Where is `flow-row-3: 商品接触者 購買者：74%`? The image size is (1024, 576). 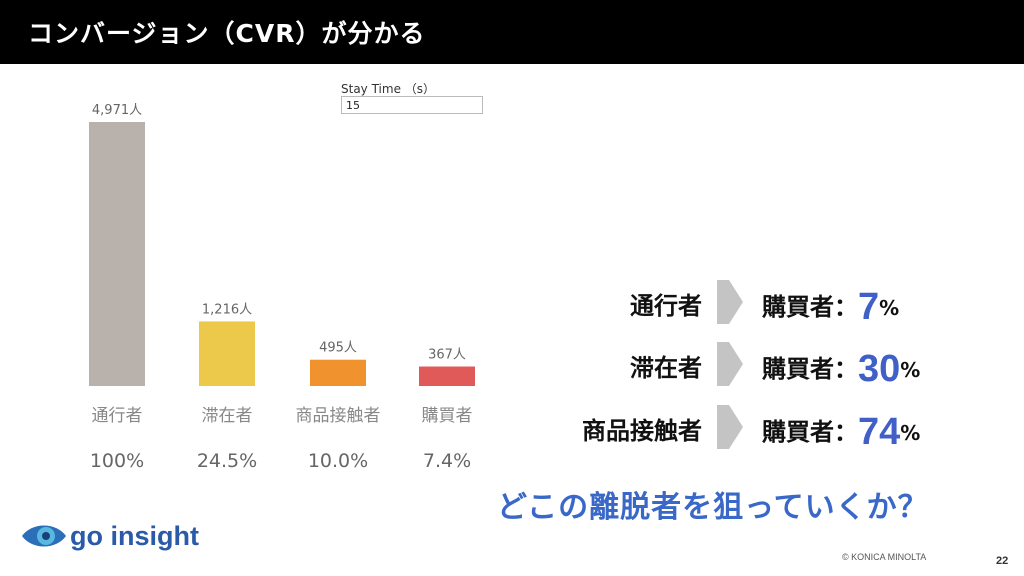 flow-row-3: 商品接触者 購買者：74% is located at coordinates (740, 429).